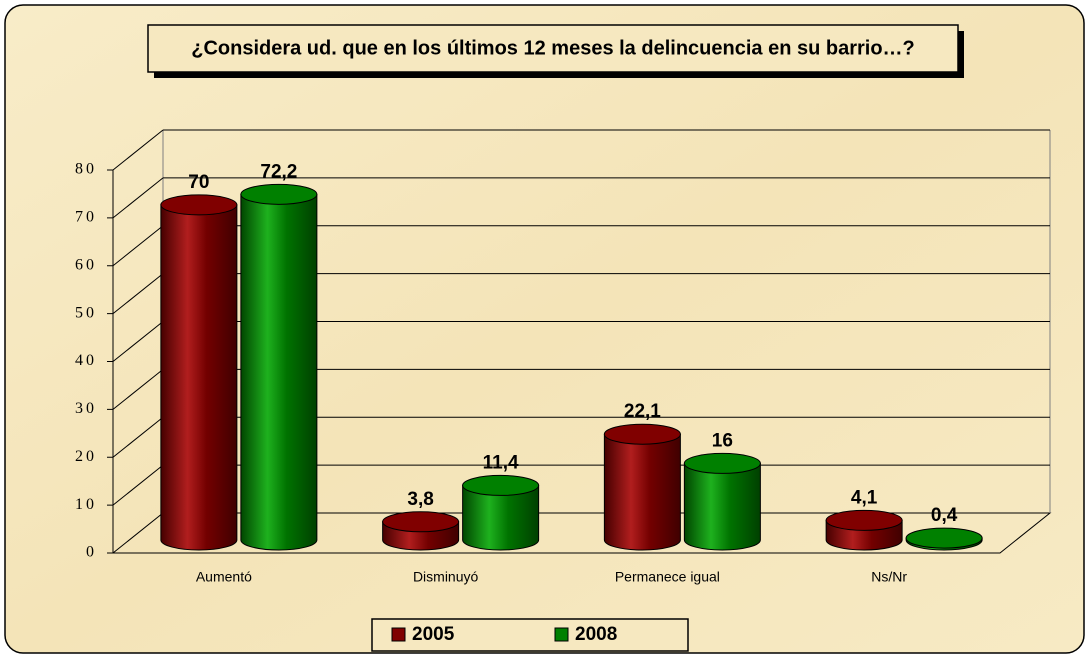 The height and width of the screenshot is (660, 1089). I want to click on y-tick-label: 50, so click(86, 312).